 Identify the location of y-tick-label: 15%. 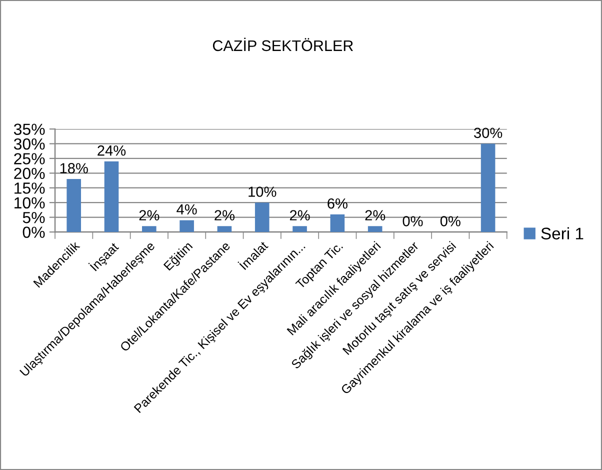
(29, 188).